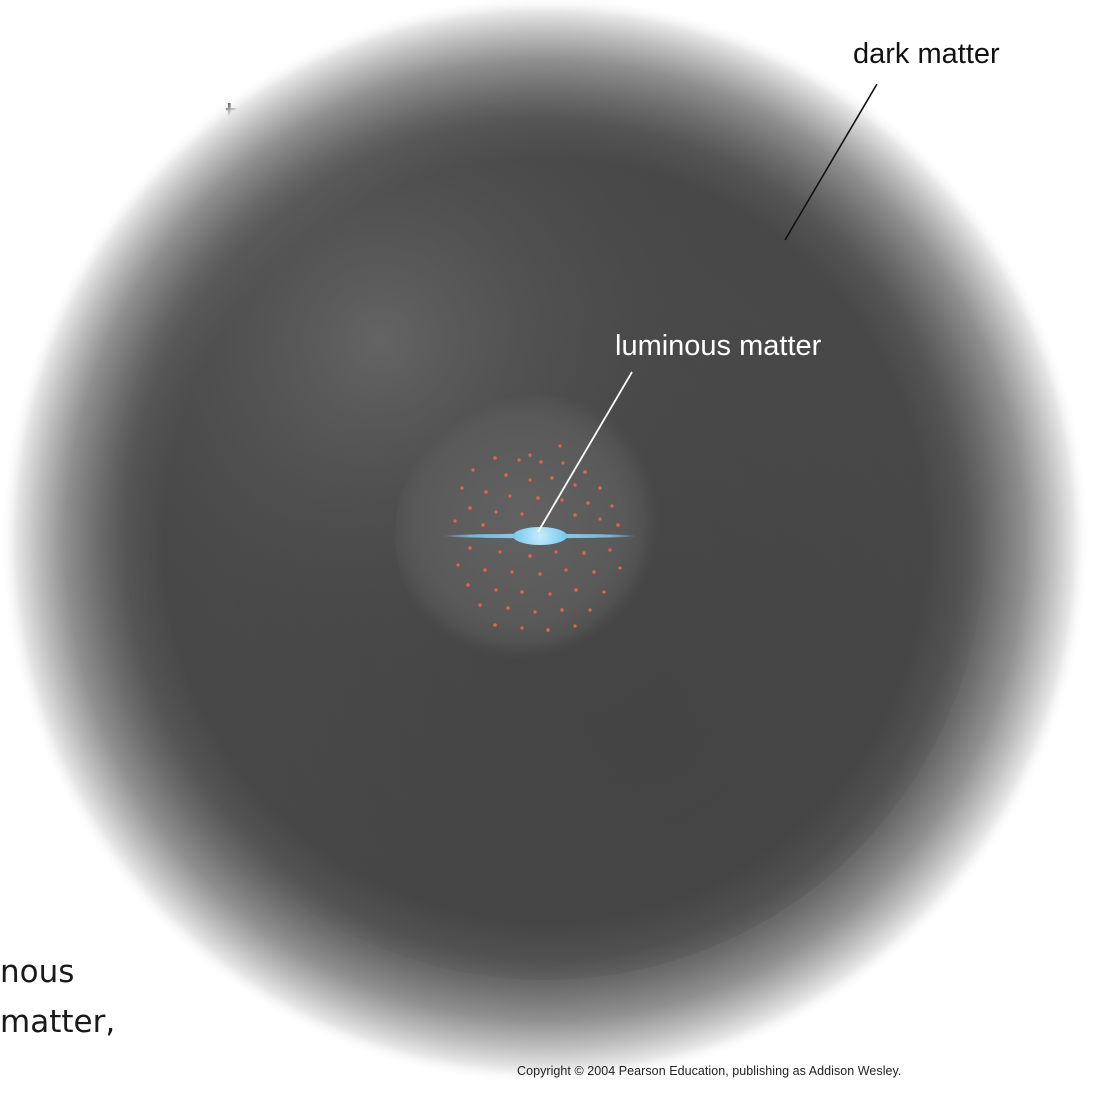 The image size is (1118, 1103). What do you see at coordinates (37, 972) in the screenshot?
I see `slide-text-fragment: nous` at bounding box center [37, 972].